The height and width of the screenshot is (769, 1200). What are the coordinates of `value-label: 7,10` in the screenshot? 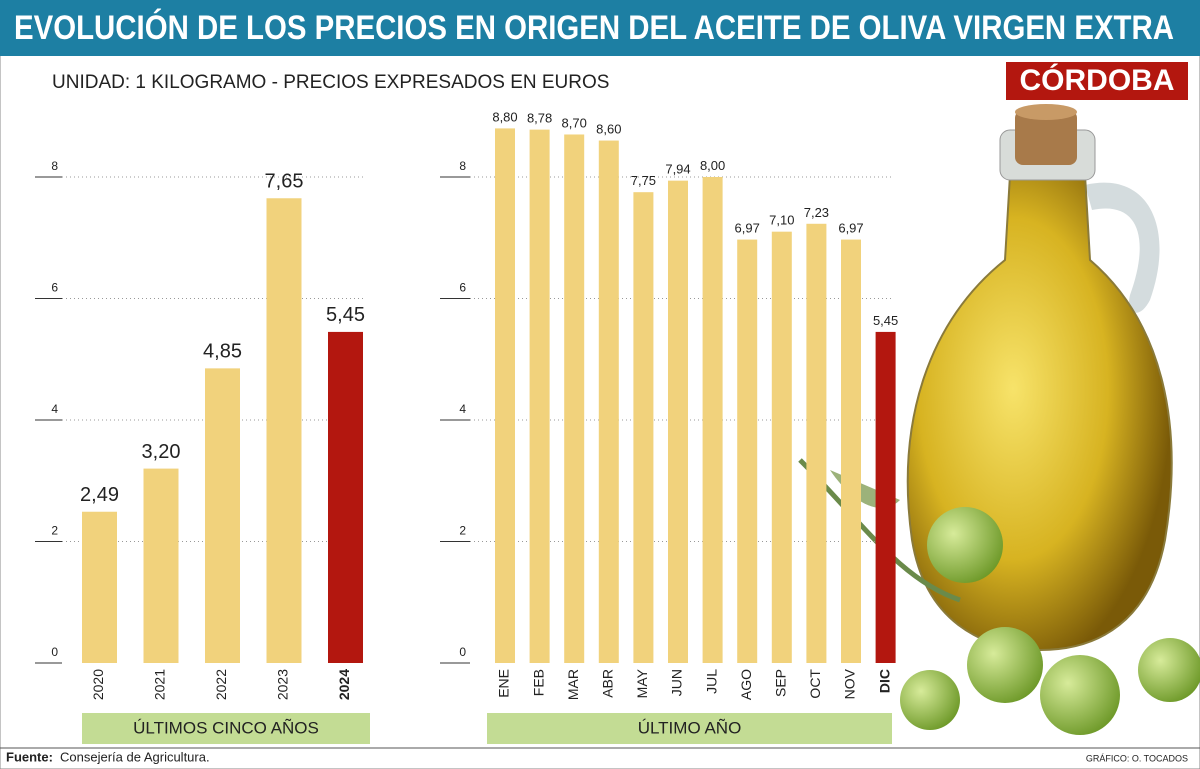 It's located at (781, 220).